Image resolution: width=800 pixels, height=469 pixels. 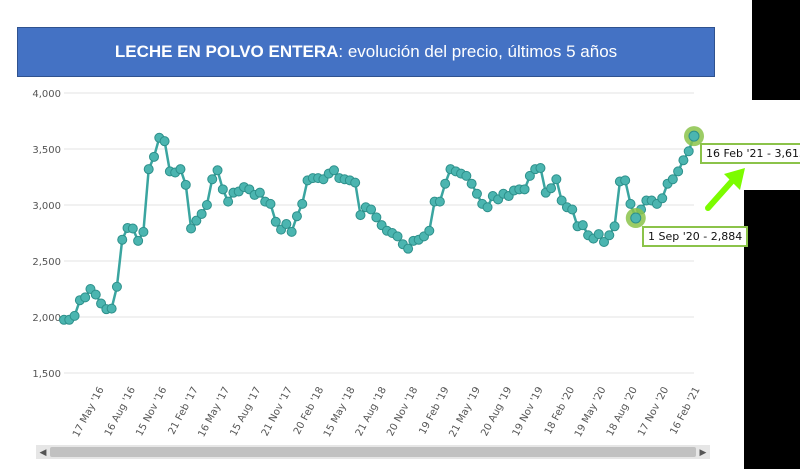 What do you see at coordinates (46, 150) in the screenshot?
I see `y-tick-label: 3,500` at bounding box center [46, 150].